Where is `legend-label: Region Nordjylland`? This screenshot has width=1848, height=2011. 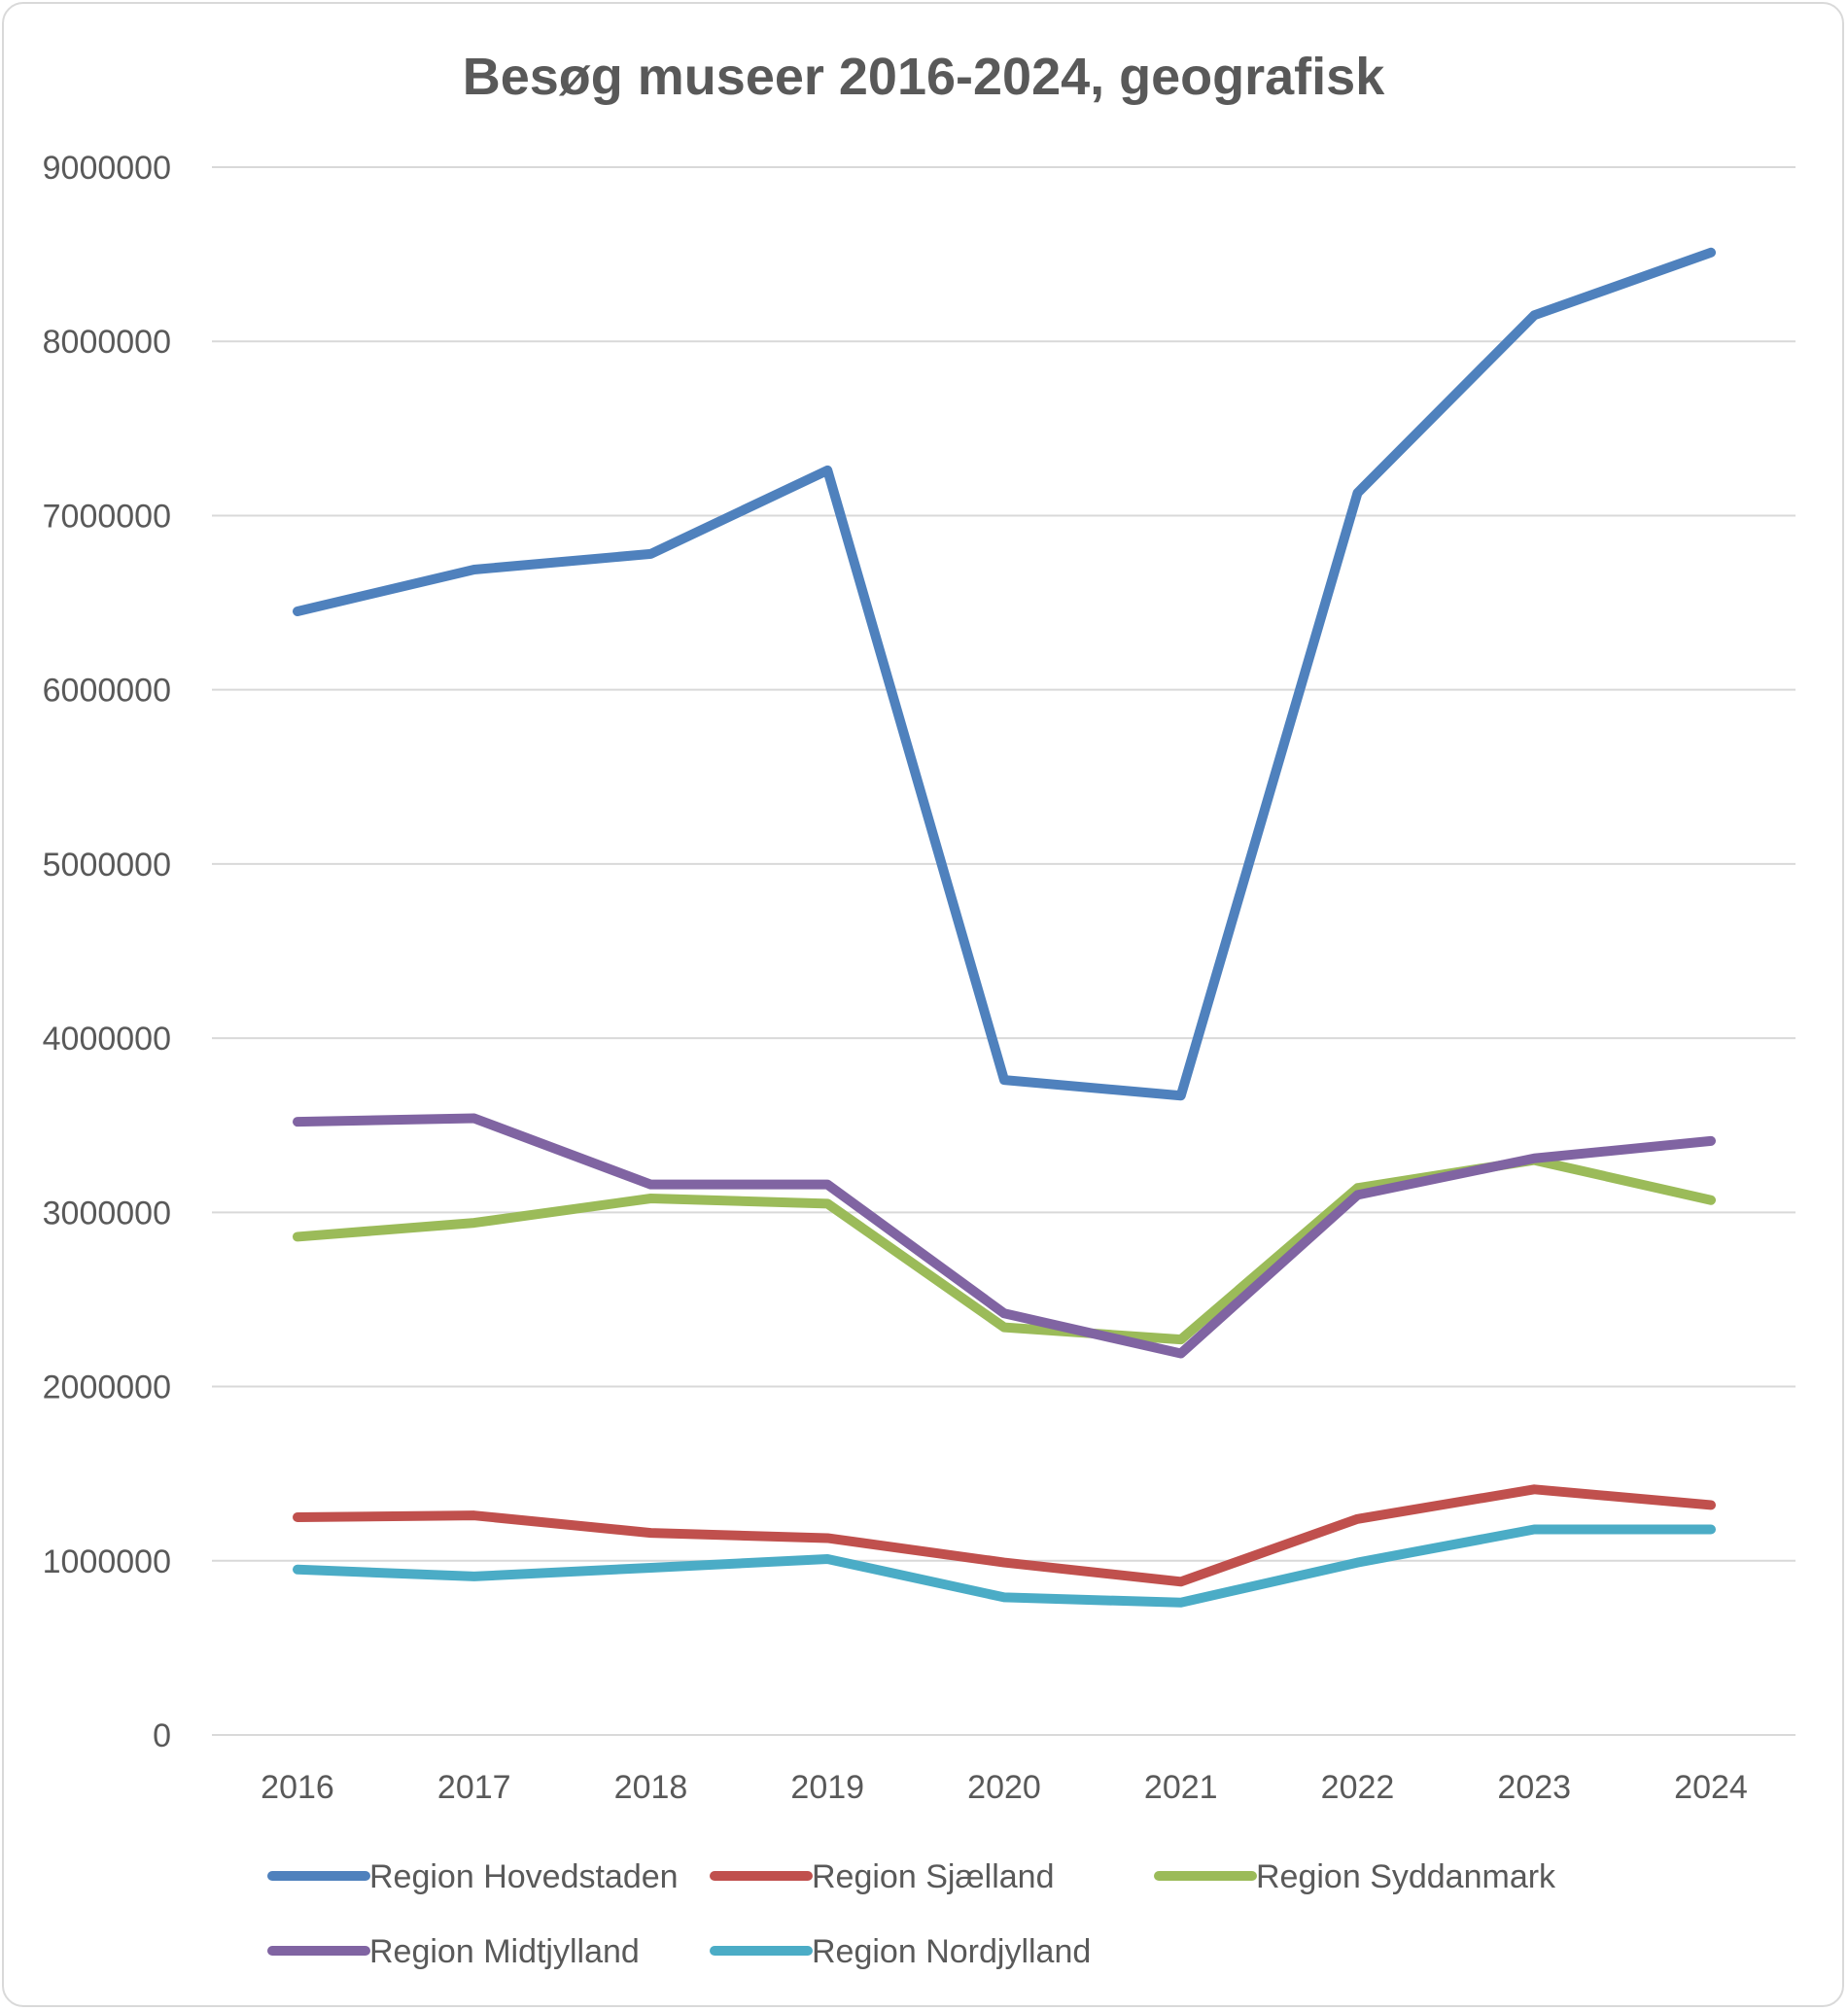 legend-label: Region Nordjylland is located at coordinates (952, 1951).